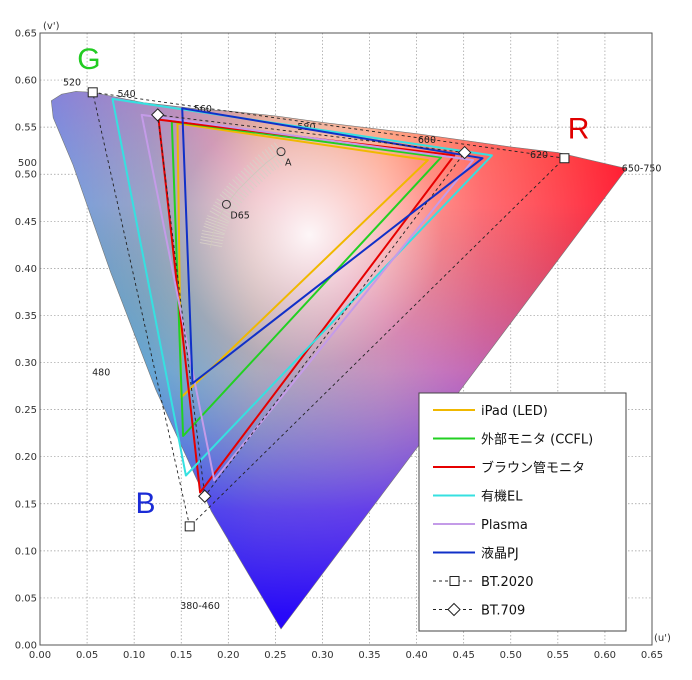  I want to click on primary-label: R, so click(579, 128).